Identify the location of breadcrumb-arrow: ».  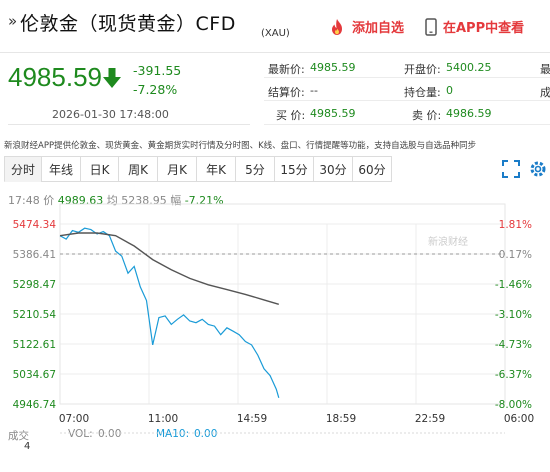
(13, 21).